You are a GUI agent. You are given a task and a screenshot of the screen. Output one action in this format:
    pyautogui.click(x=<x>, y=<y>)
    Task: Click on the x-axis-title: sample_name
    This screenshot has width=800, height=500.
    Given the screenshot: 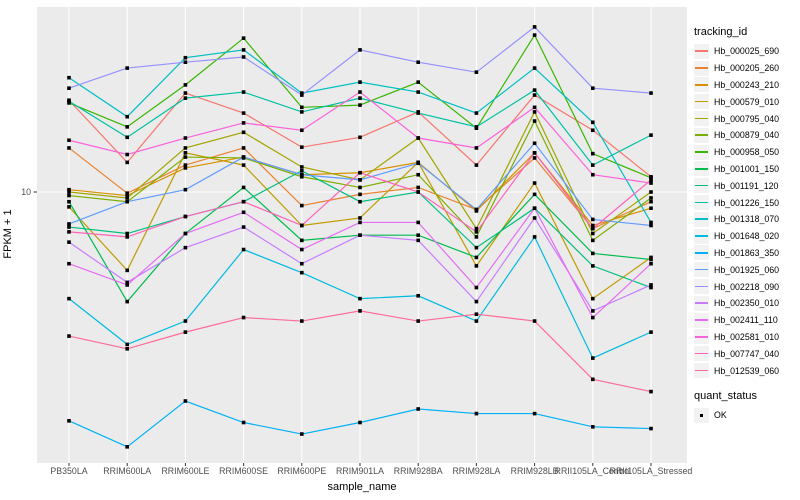 What is the action you would take?
    pyautogui.click(x=362, y=487)
    